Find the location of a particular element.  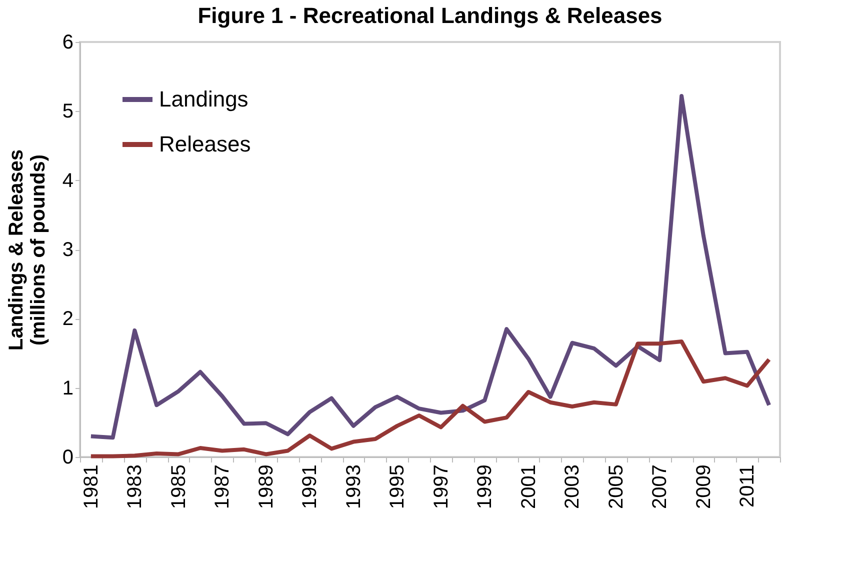

x-tick-label: 1993 is located at coordinates (353, 486).